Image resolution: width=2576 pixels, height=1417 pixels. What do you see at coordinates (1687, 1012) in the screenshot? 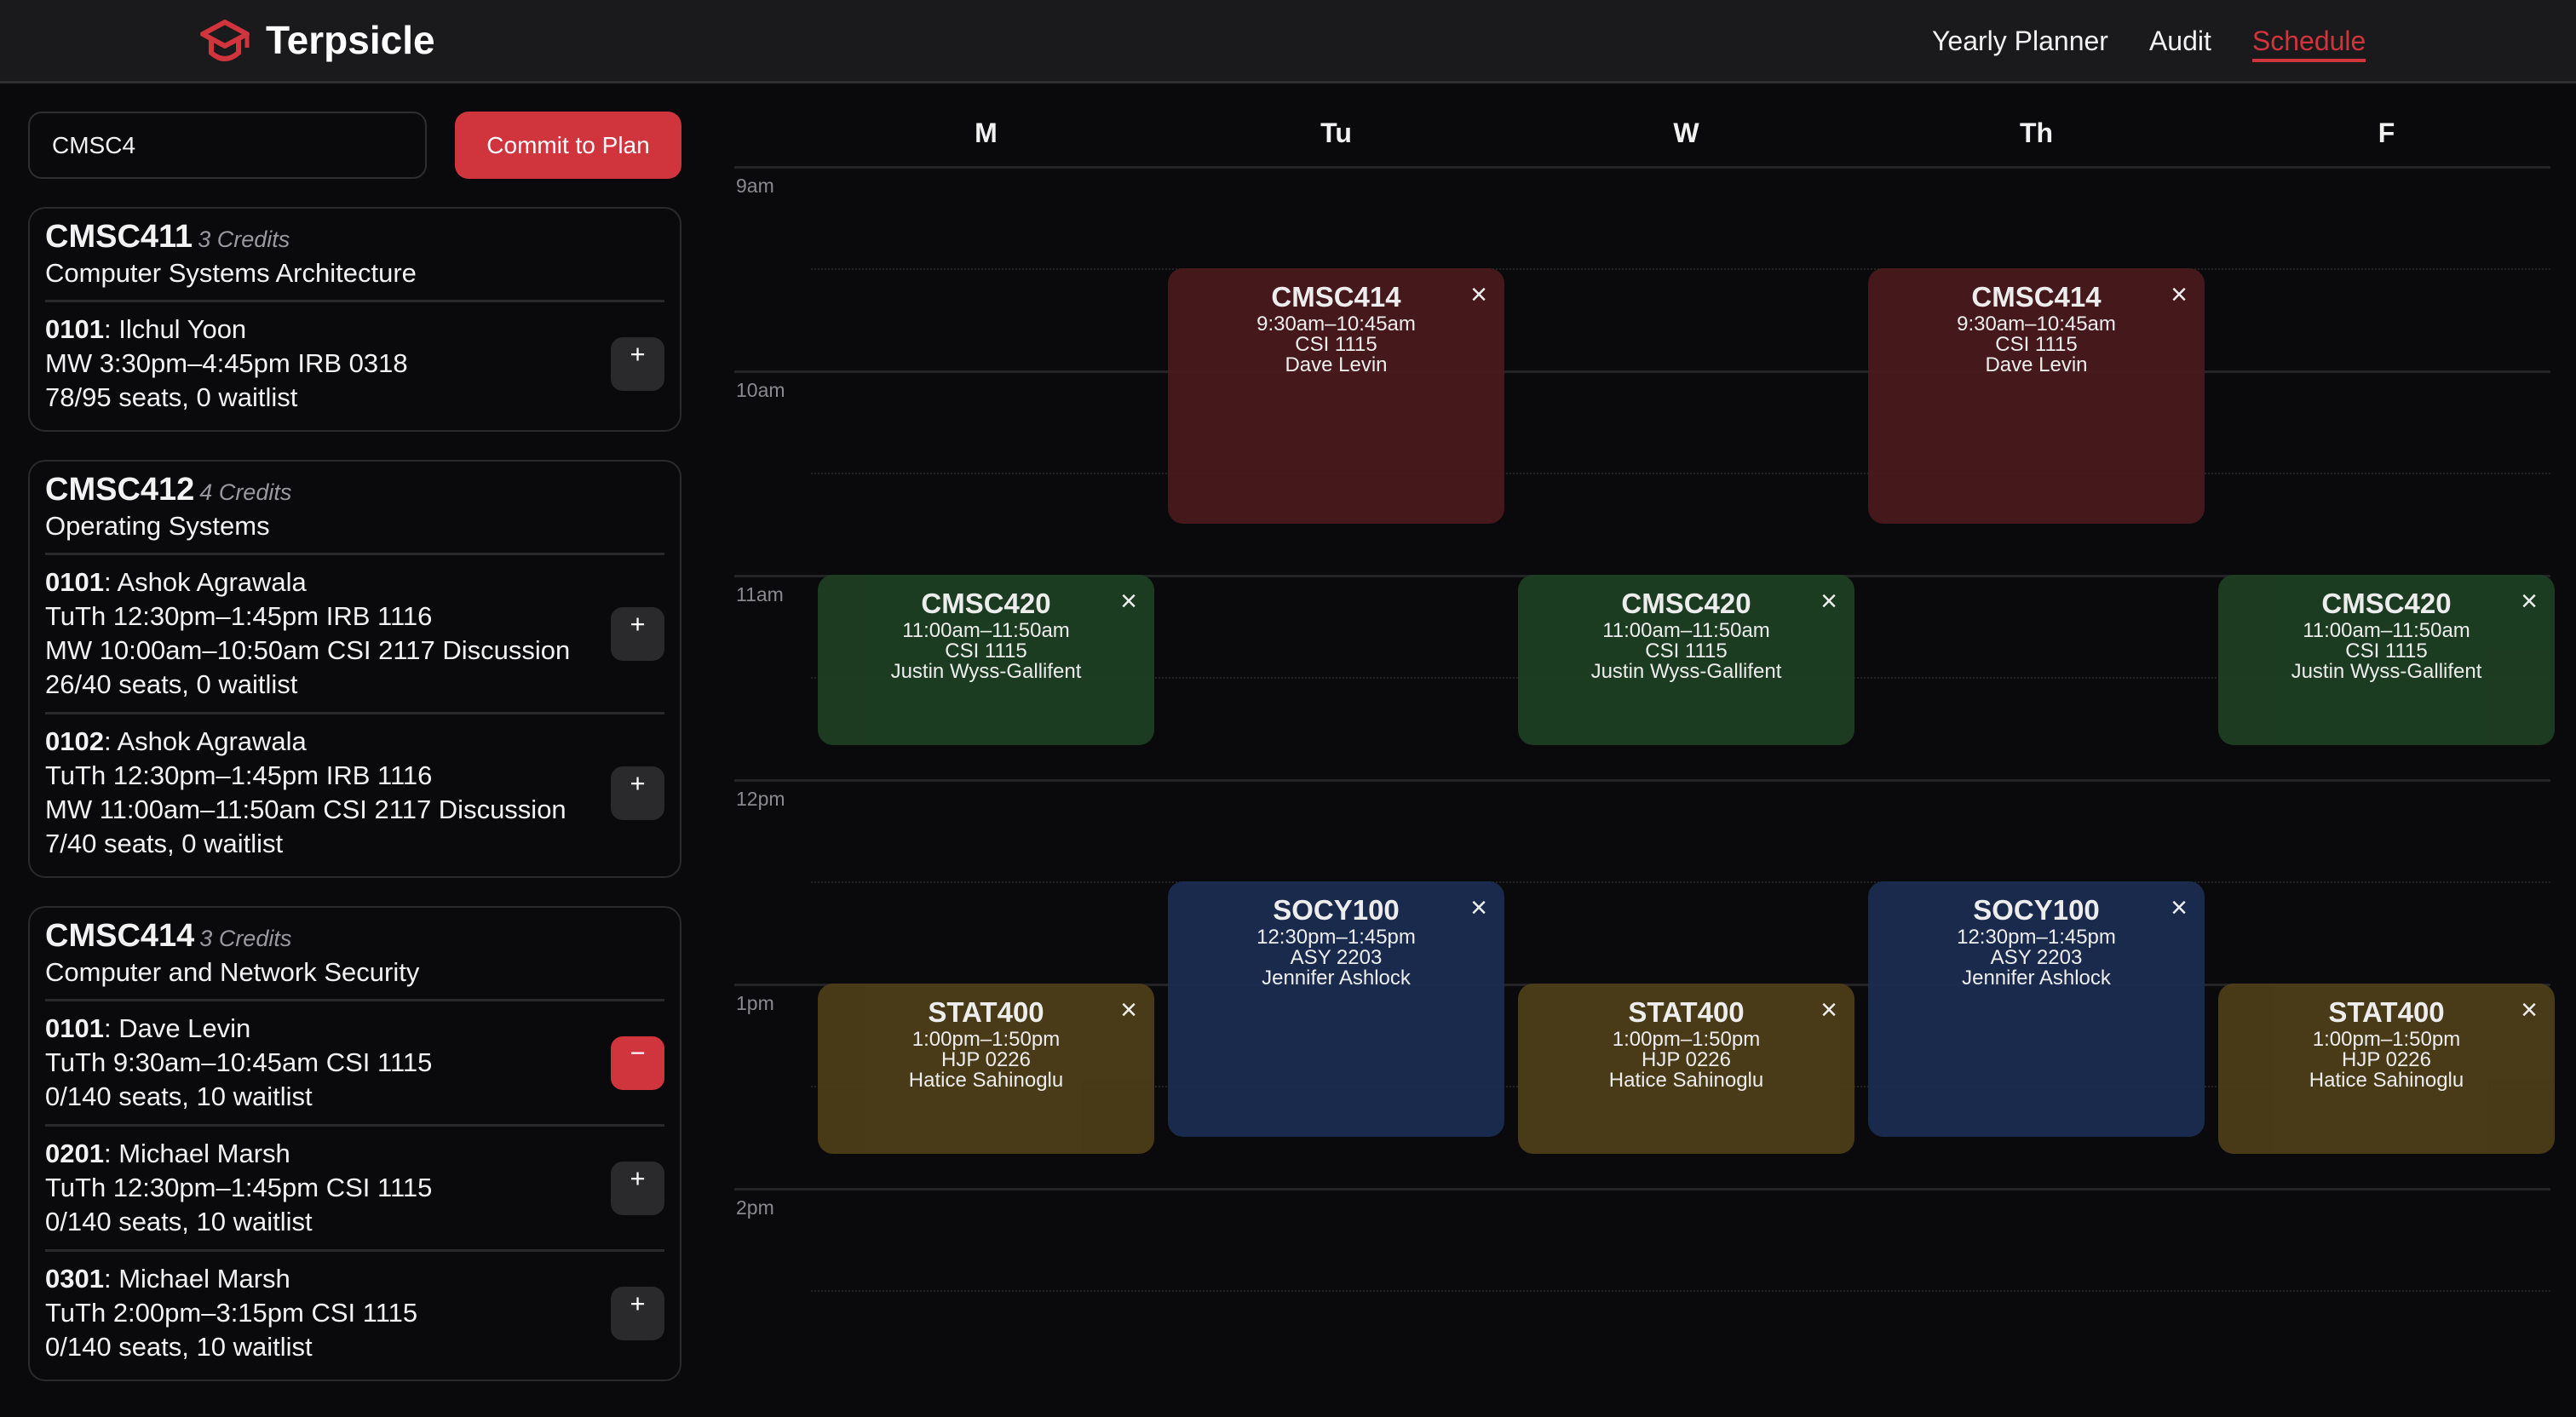
I see `event-course: STAT400` at bounding box center [1687, 1012].